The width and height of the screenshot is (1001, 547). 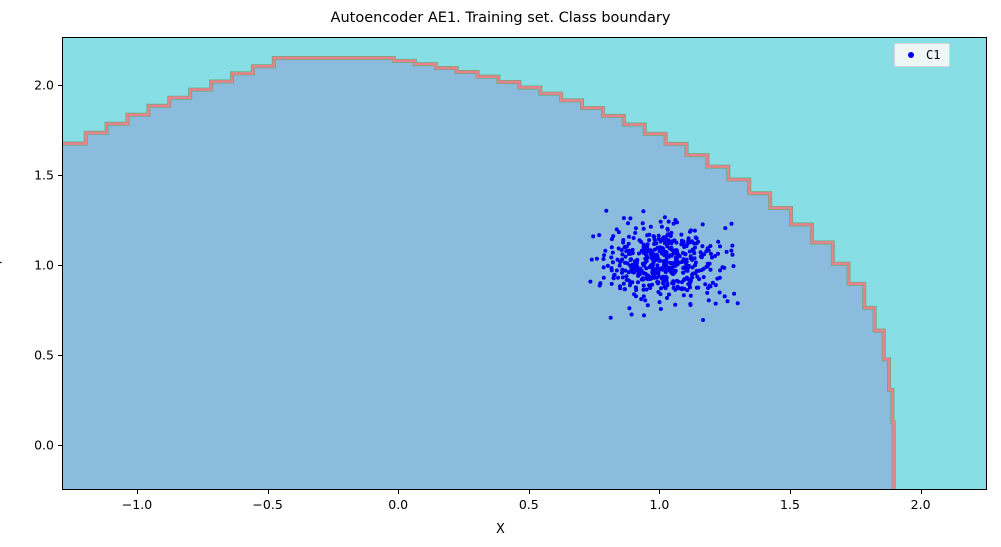 I want to click on x-tick-label: 1.5, so click(x=790, y=504).